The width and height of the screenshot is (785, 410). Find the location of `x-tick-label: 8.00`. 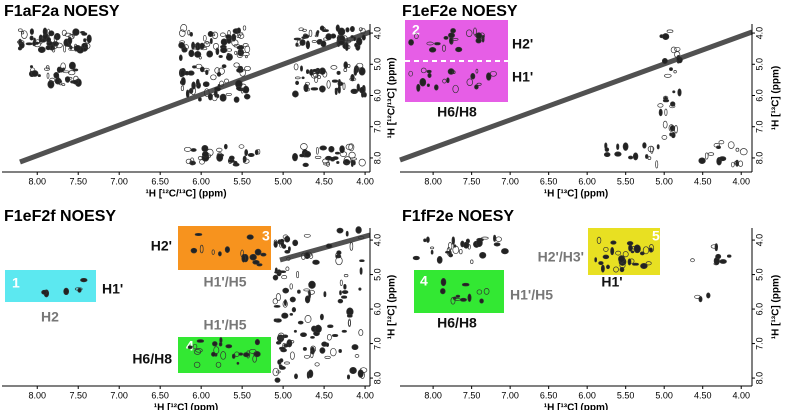

x-tick-label: 8.00 is located at coordinates (433, 181).